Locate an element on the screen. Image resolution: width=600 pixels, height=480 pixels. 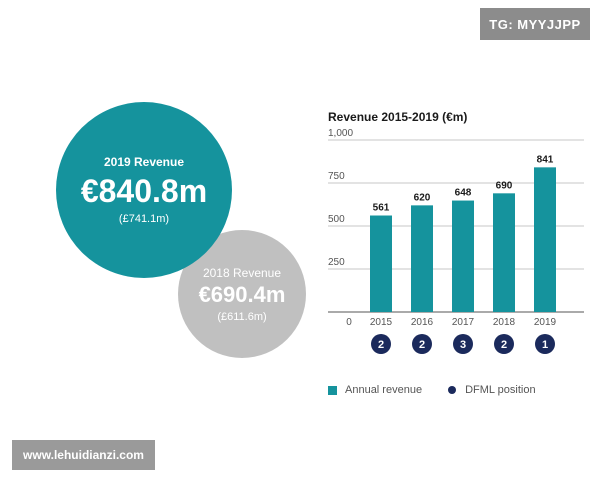
chart-title: Revenue 2015-2019 (€m) is located at coordinates (398, 117).